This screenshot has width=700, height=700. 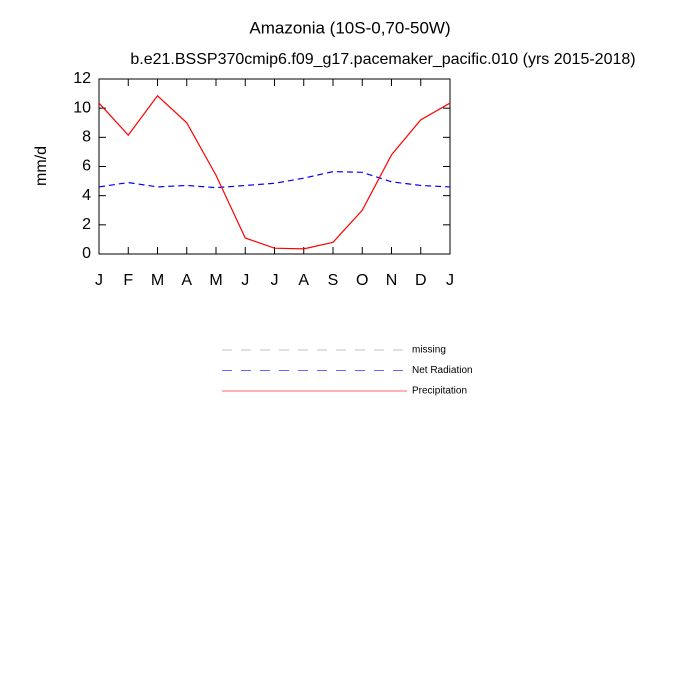 What do you see at coordinates (439, 391) in the screenshot?
I see `legend-label: Precipitation` at bounding box center [439, 391].